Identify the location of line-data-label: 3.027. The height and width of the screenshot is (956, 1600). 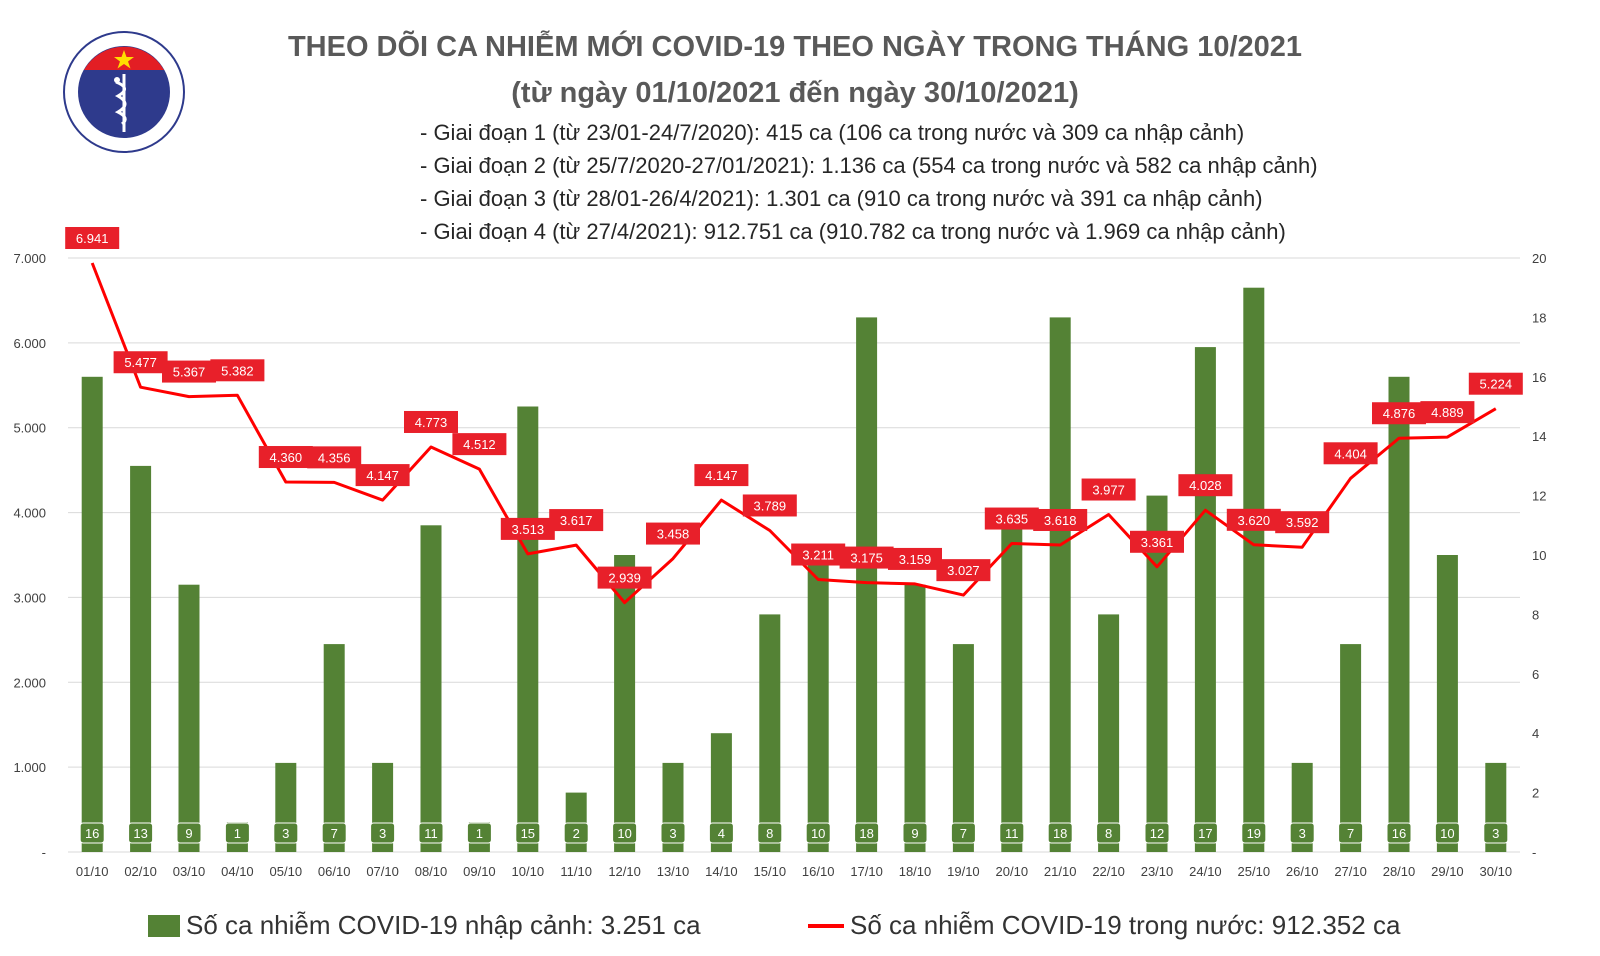
(963, 570).